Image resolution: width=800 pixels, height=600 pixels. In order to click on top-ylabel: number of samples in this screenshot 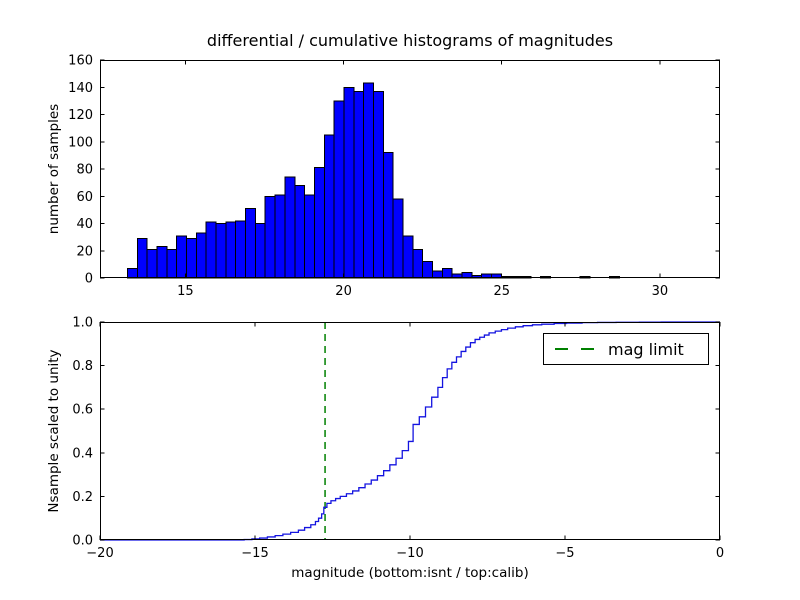, I will do `click(54, 169)`.